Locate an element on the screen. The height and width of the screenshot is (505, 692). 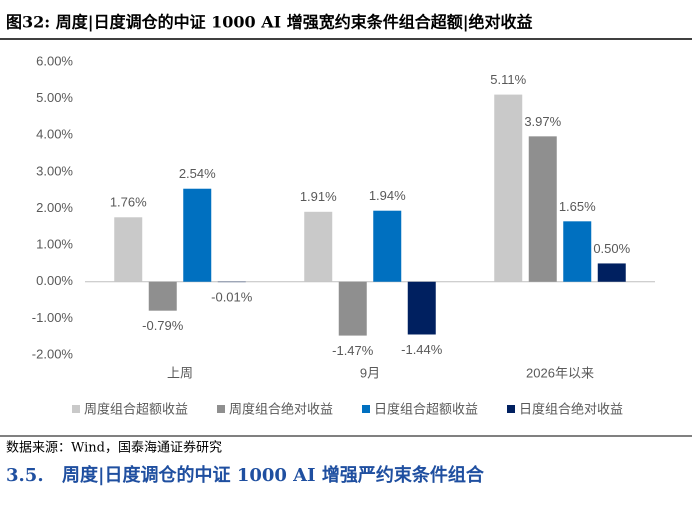
x-tick-label: 9月 is located at coordinates (370, 372).